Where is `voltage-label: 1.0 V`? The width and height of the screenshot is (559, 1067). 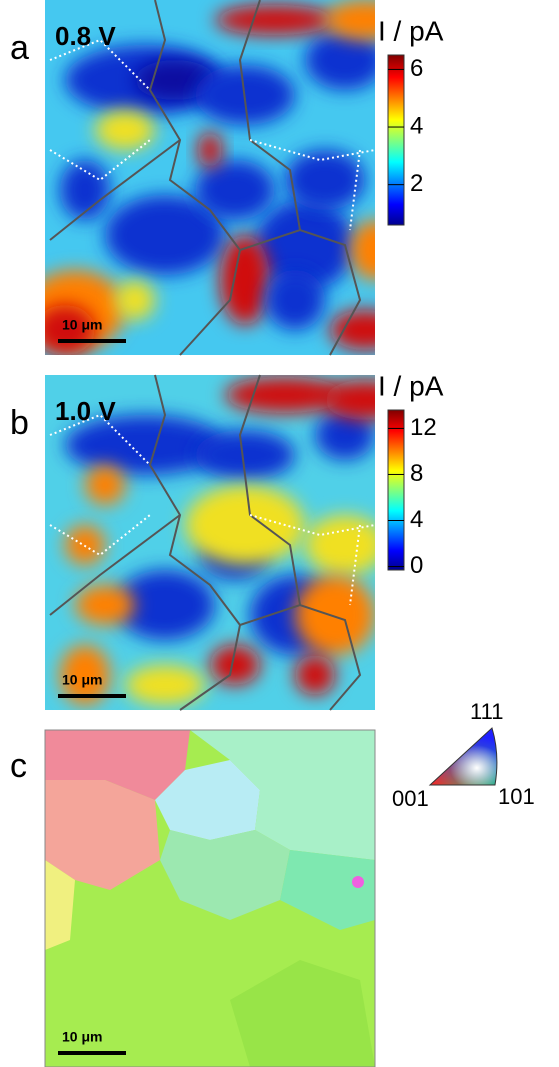 voltage-label: 1.0 V is located at coordinates (85, 411).